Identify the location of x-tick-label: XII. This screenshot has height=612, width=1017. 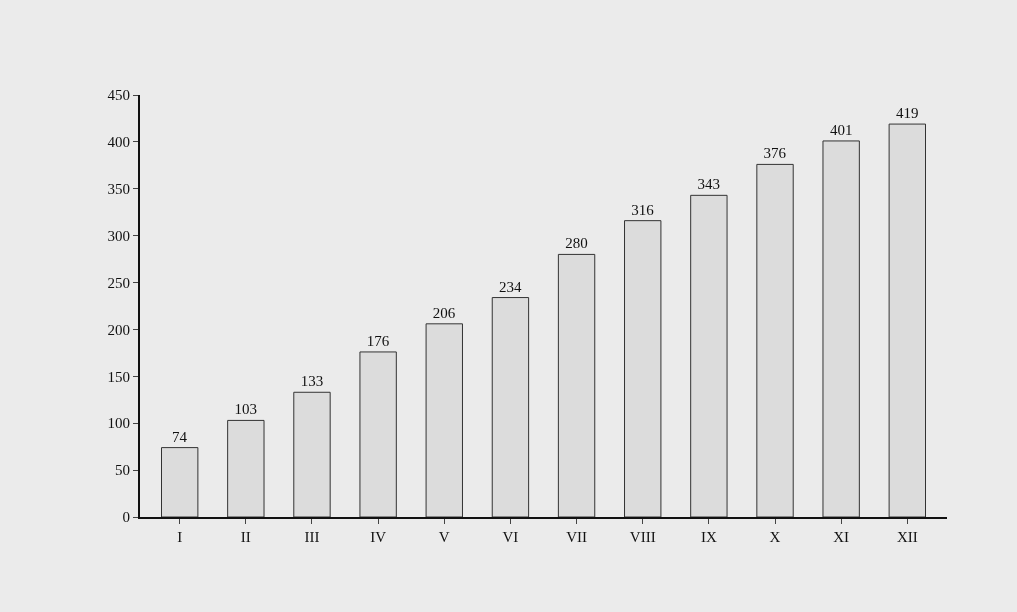
(907, 537).